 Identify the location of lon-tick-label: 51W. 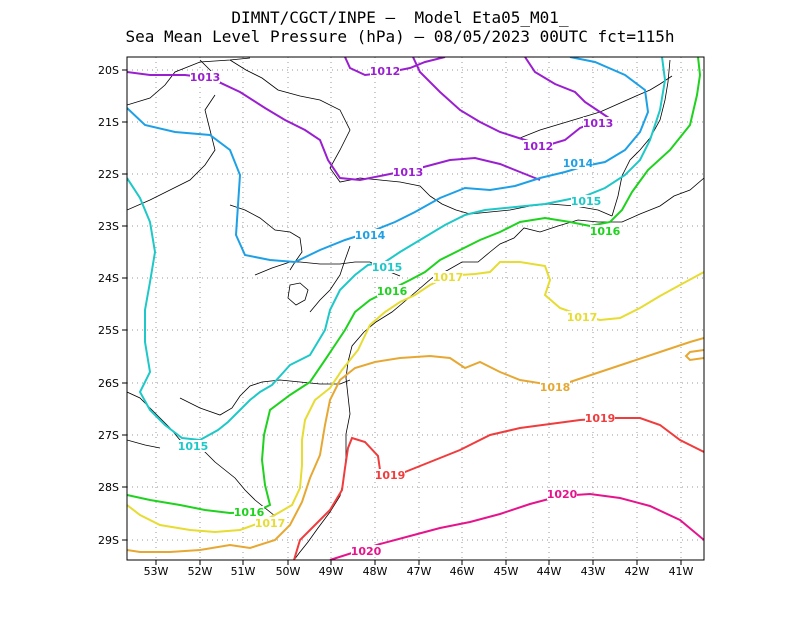
(243, 571).